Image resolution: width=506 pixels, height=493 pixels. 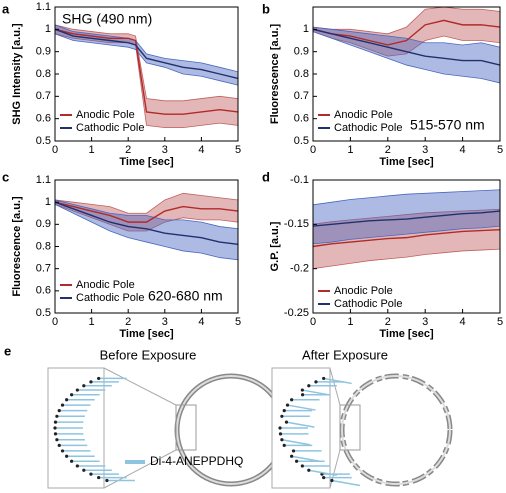 What do you see at coordinates (299, 269) in the screenshot?
I see `y-tick-label: -0.2` at bounding box center [299, 269].